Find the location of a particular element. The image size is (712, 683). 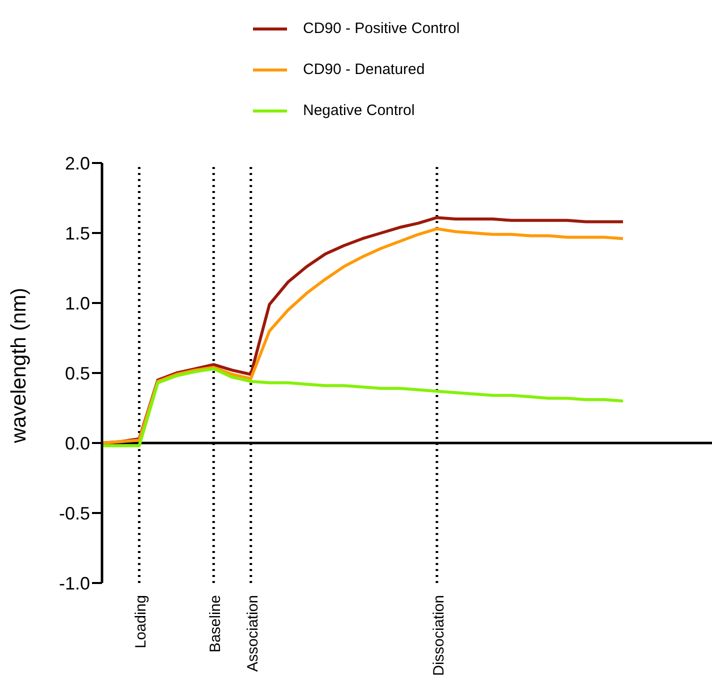

legend-label: CD90 - Positive Control is located at coordinates (381, 28).